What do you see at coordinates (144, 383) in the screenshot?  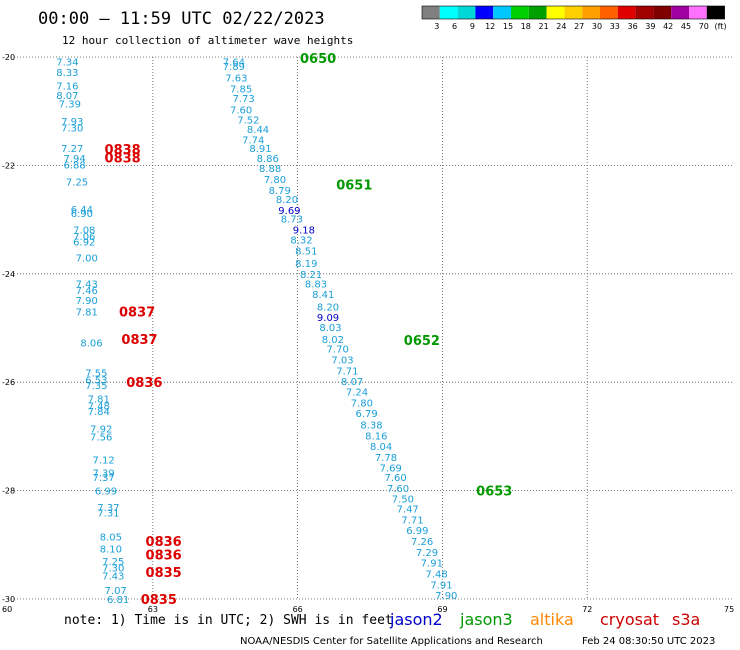 I see `pass-time-label: 0836` at bounding box center [144, 383].